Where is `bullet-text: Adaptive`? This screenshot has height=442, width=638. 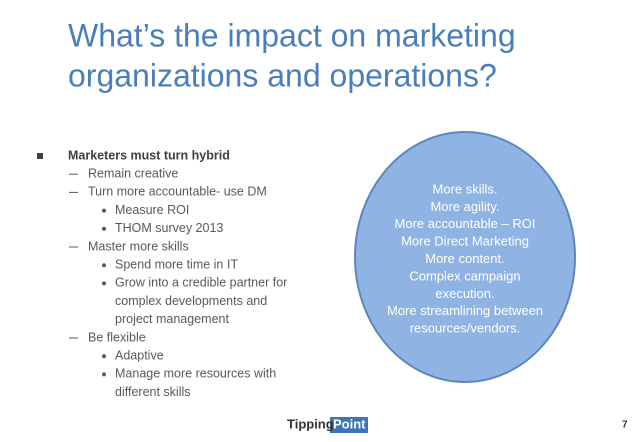
bullet-text: Adaptive is located at coordinates (139, 355).